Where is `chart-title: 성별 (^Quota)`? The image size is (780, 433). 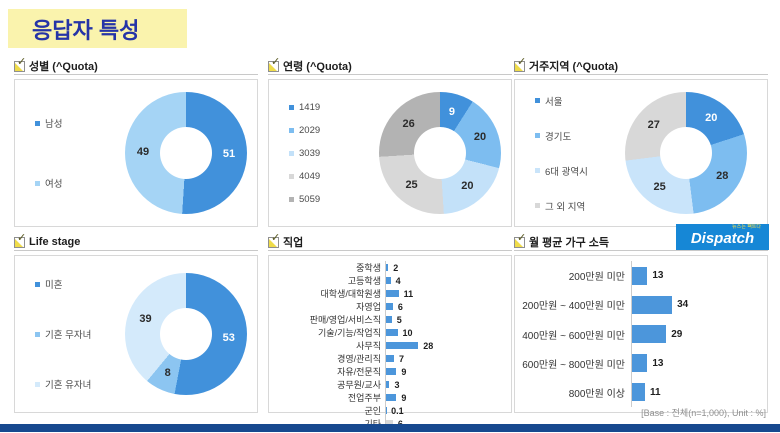 chart-title: 성별 (^Quota) is located at coordinates (63, 67).